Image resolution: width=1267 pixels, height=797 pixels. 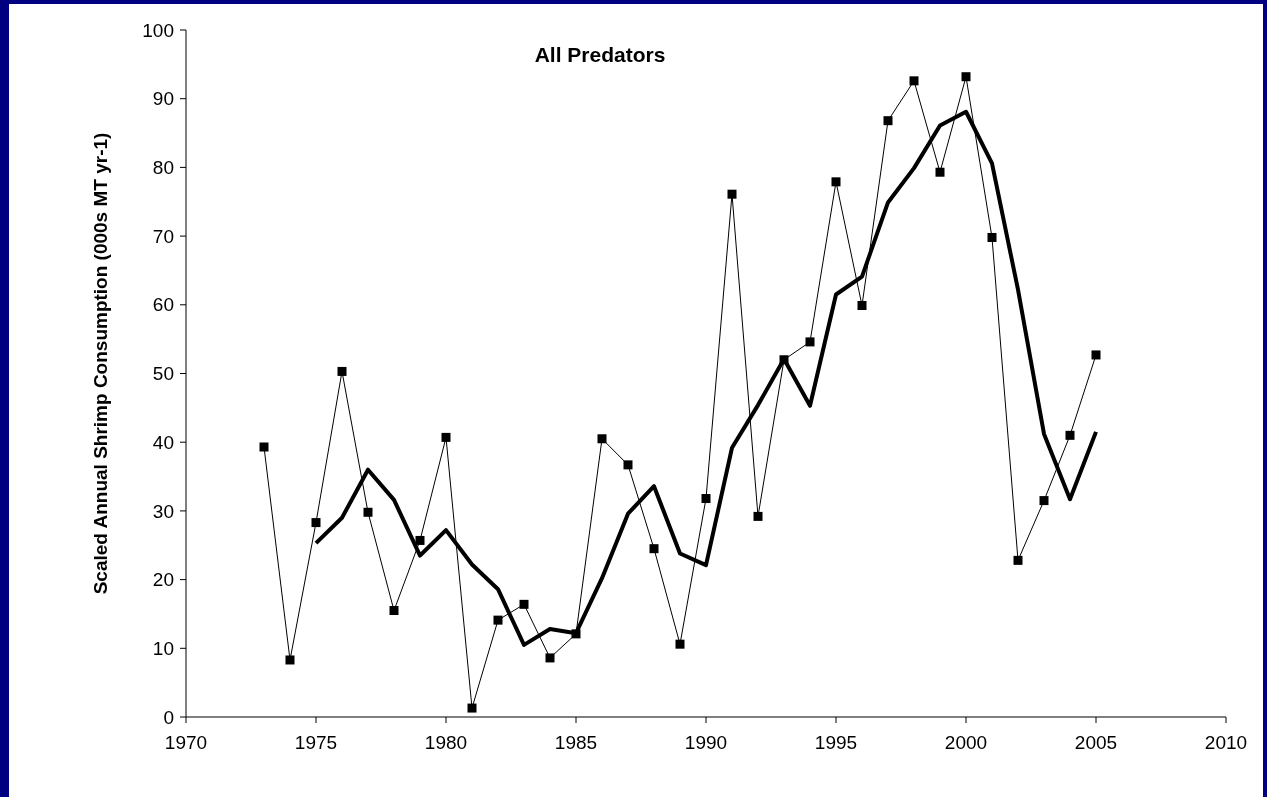 What do you see at coordinates (1096, 742) in the screenshot?
I see `x-tick-label: 2005` at bounding box center [1096, 742].